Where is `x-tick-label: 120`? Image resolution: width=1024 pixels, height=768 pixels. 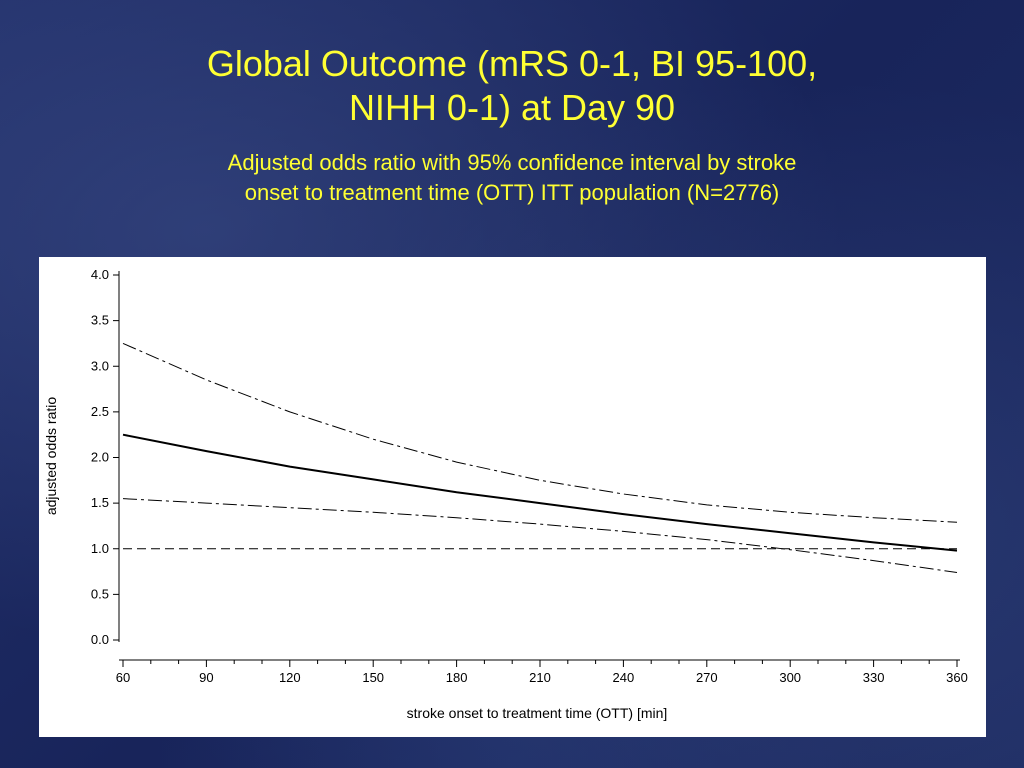 x-tick-label: 120 is located at coordinates (290, 677).